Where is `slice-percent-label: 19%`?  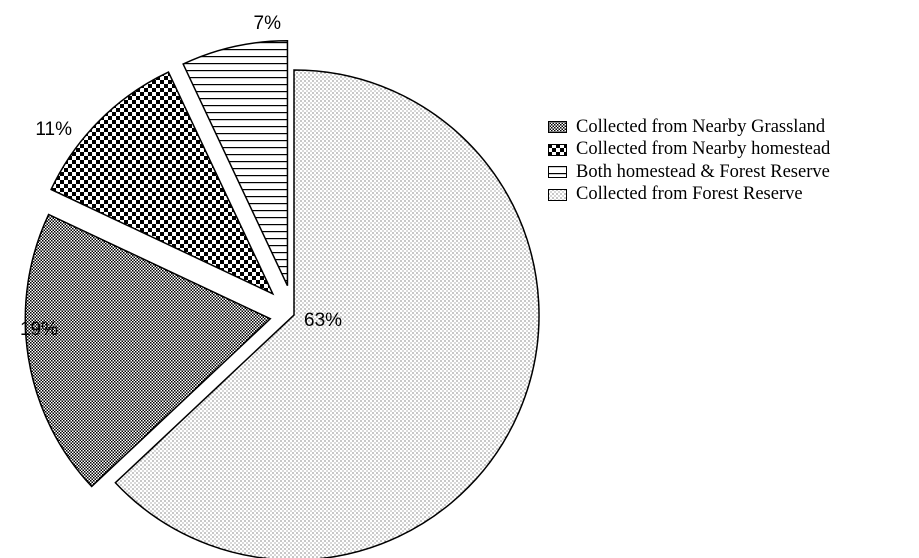 slice-percent-label: 19% is located at coordinates (39, 329).